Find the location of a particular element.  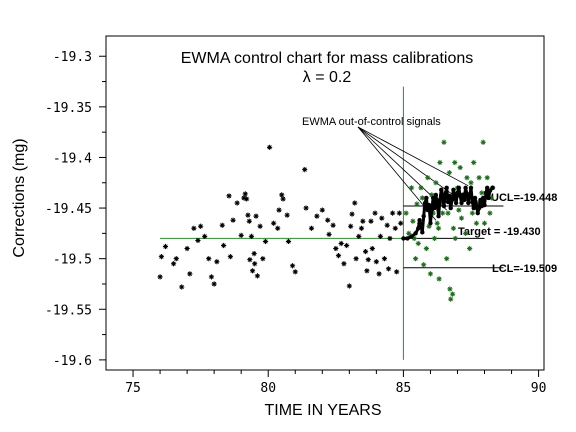

y-tick-label: -19.35 is located at coordinates (68, 108).